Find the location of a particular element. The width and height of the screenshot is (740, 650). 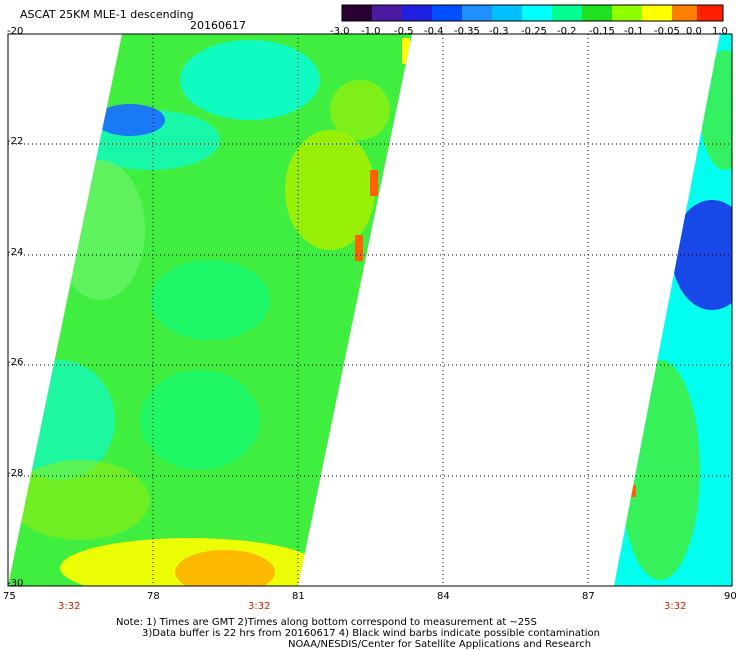

lon-label: 90 is located at coordinates (730, 596).